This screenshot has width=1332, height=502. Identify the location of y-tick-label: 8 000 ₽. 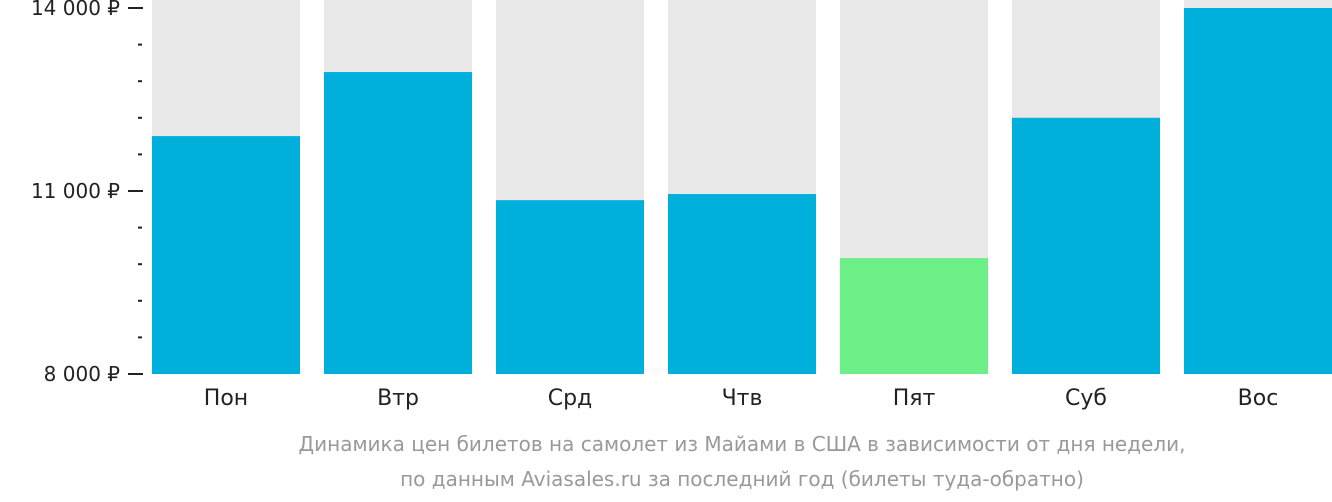
(82, 374).